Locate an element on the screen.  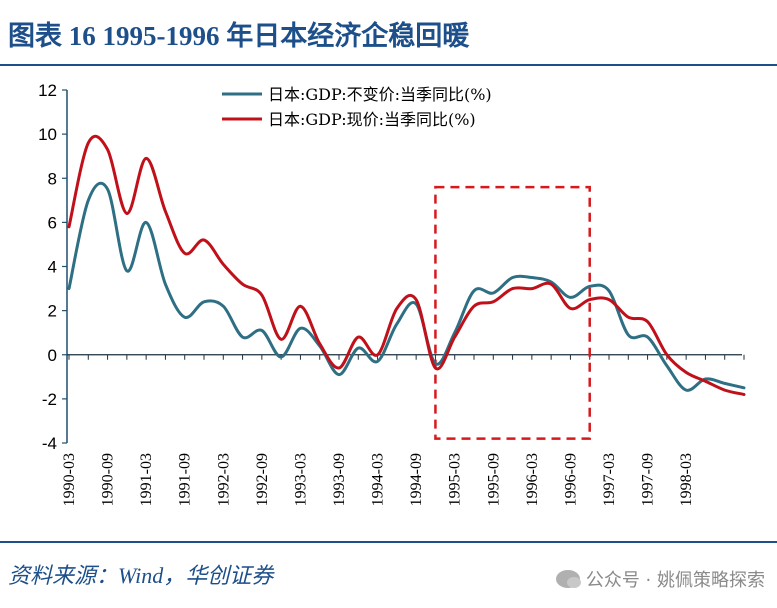
y-tick-label: 8 is located at coordinates (52, 178).